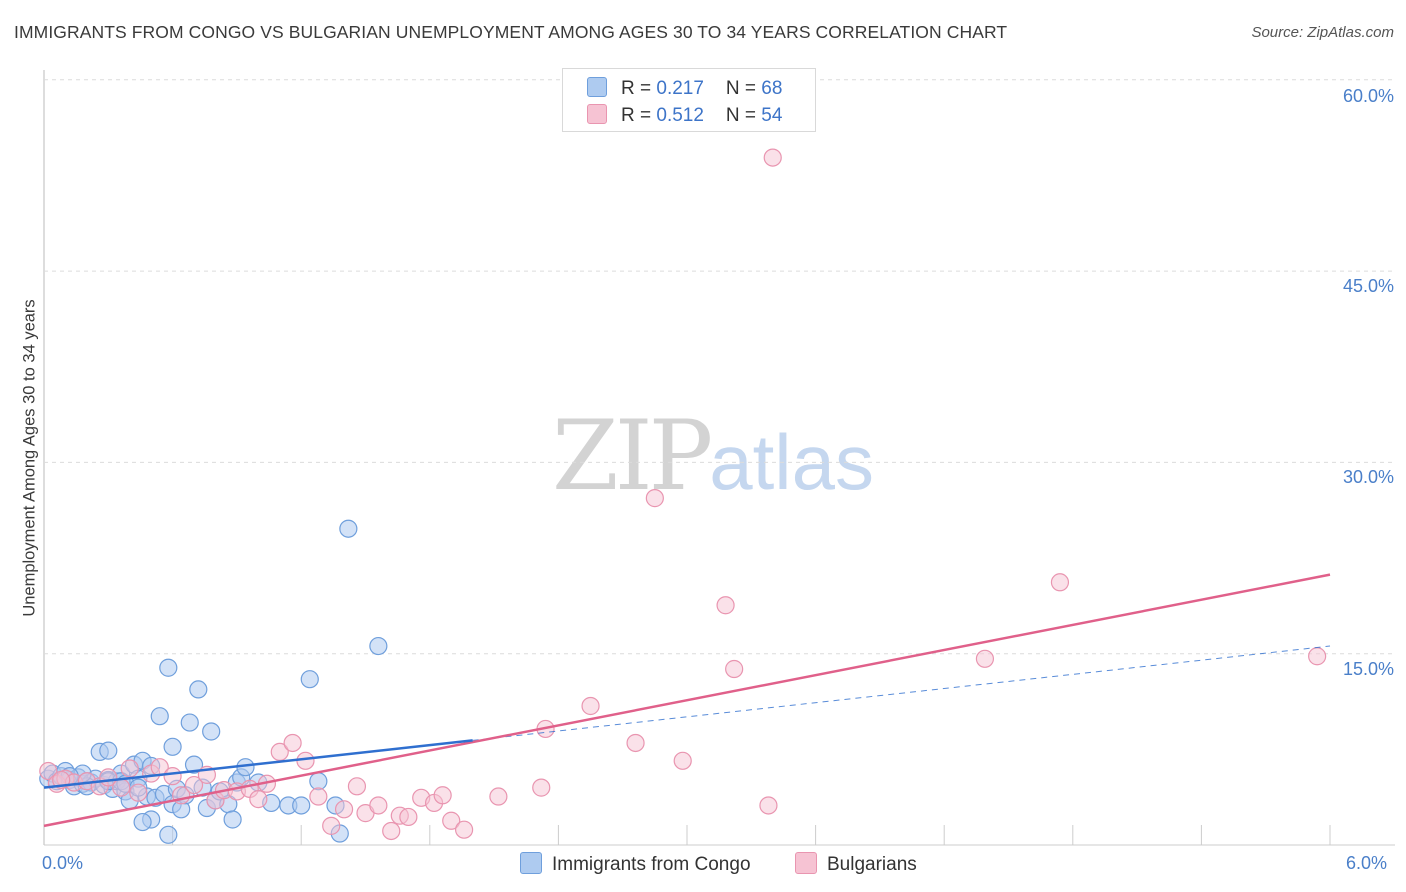 The height and width of the screenshot is (892, 1406). Describe the element at coordinates (680, 88) in the screenshot. I see `legend-r-value: 0.217` at that location.